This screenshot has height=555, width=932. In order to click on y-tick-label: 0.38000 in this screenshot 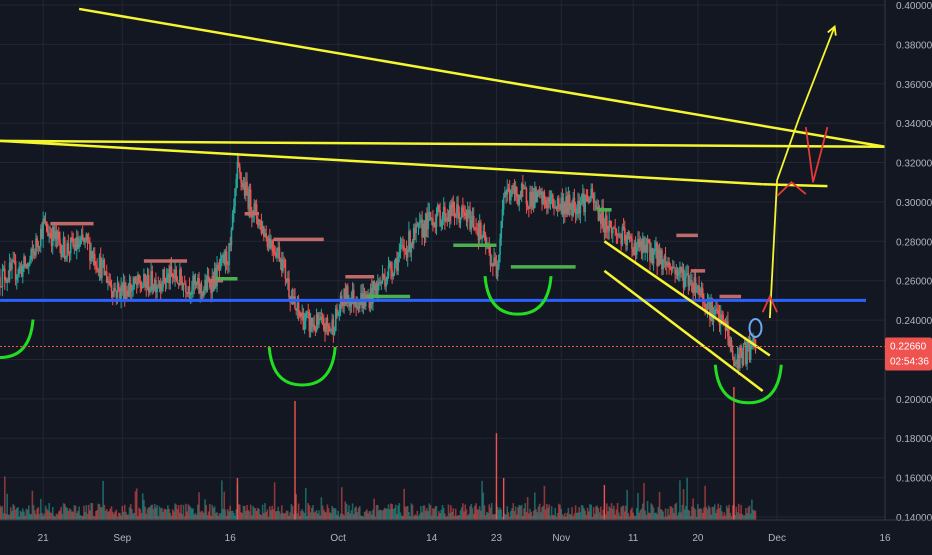, I will do `click(914, 45)`.